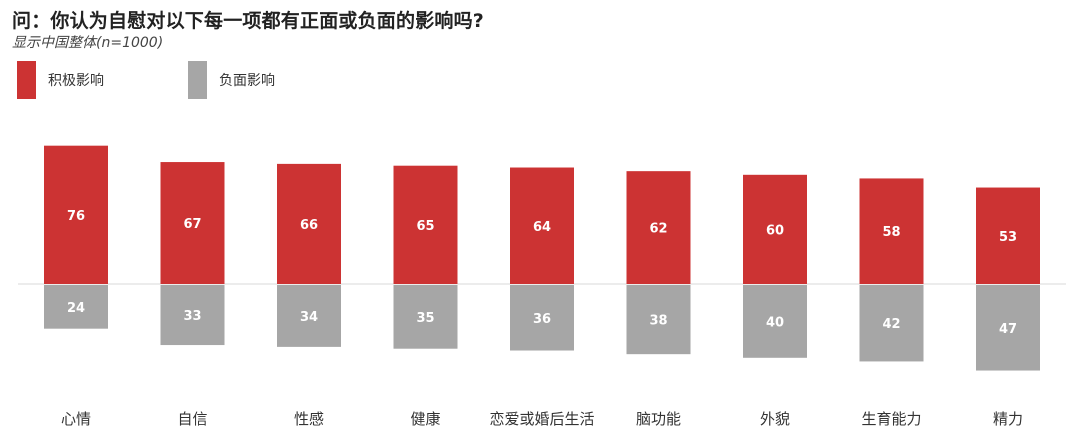 The image size is (1080, 446). What do you see at coordinates (192, 419) in the screenshot?
I see `category-label: 自信` at bounding box center [192, 419].